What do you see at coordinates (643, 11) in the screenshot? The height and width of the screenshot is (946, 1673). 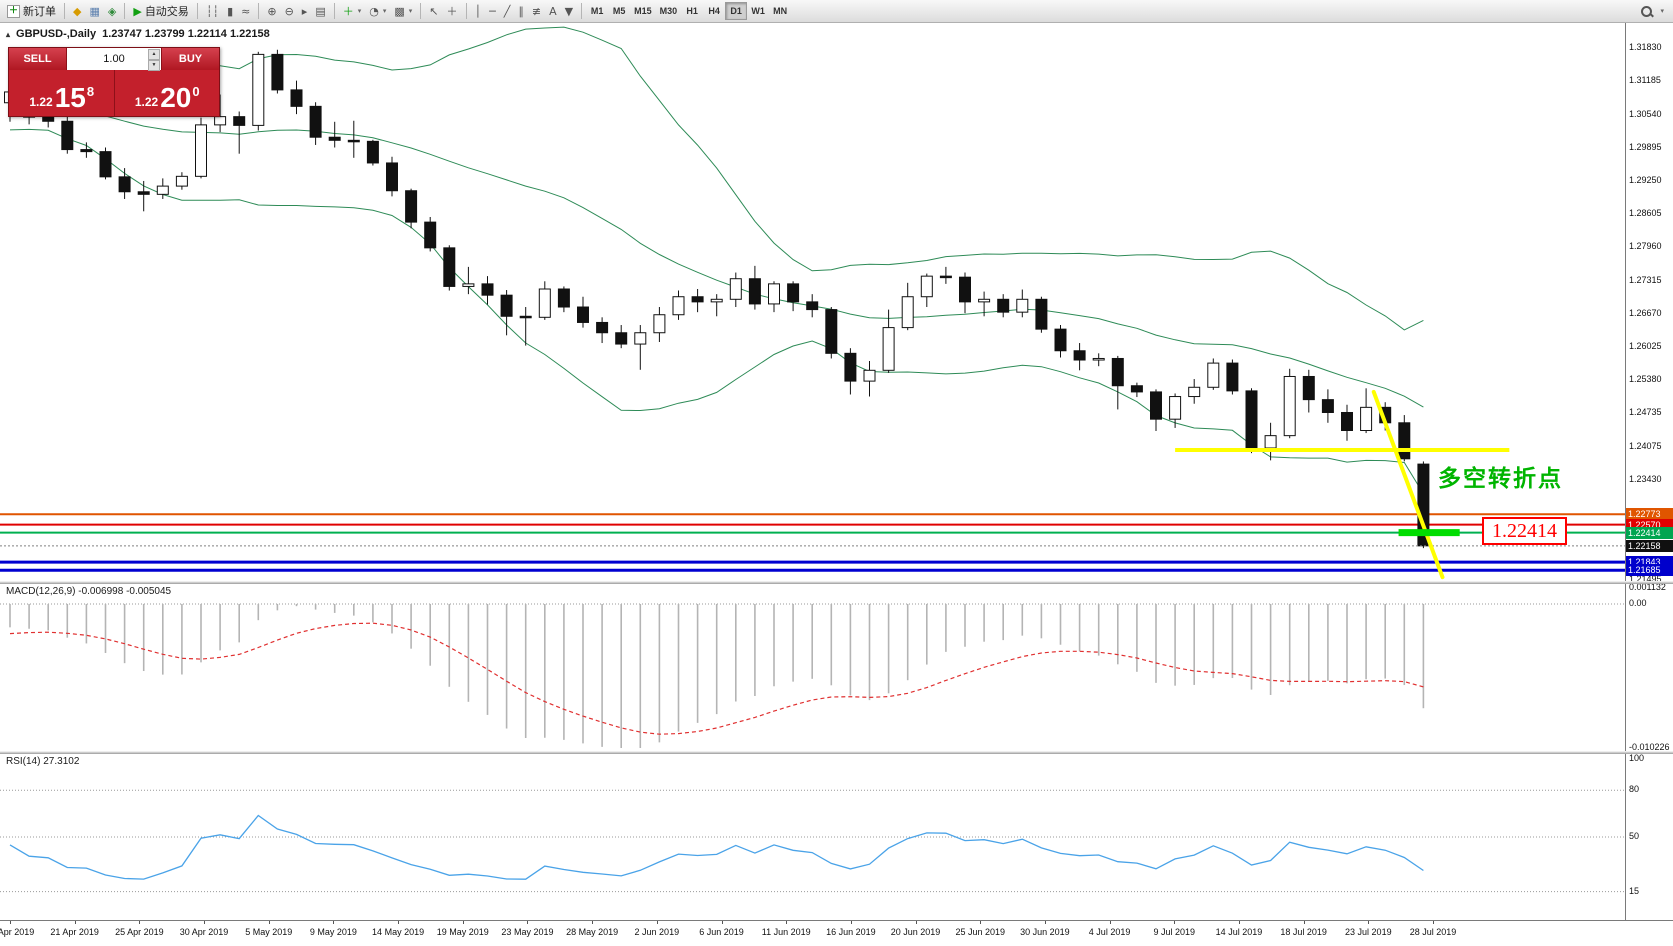 I see `timeframe-m15-button: M15` at bounding box center [643, 11].